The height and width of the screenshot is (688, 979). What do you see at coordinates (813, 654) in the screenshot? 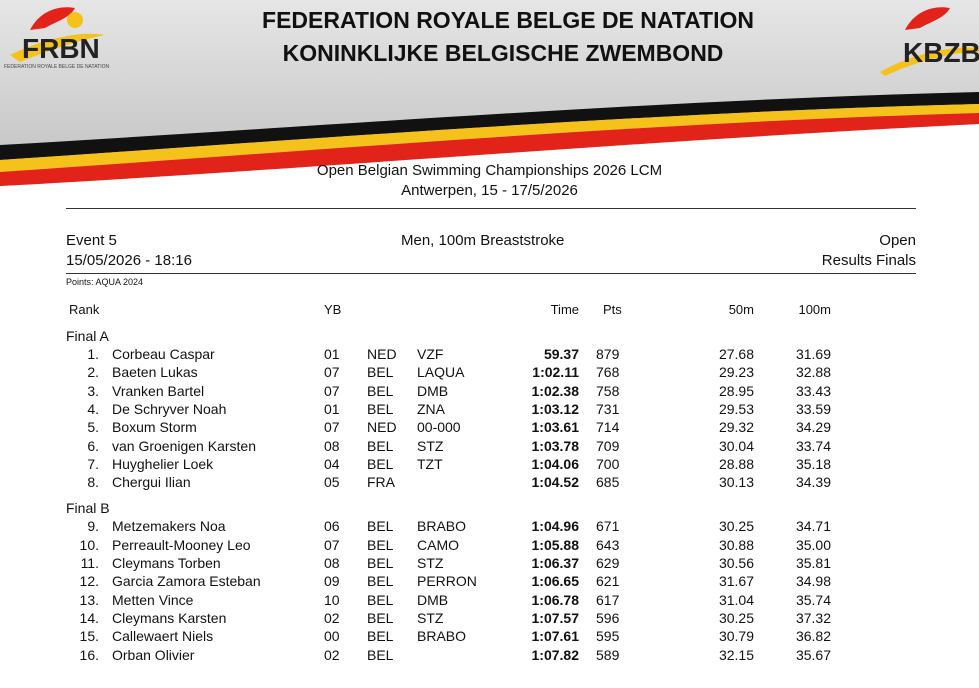
I see `split-100: 35.67` at bounding box center [813, 654].